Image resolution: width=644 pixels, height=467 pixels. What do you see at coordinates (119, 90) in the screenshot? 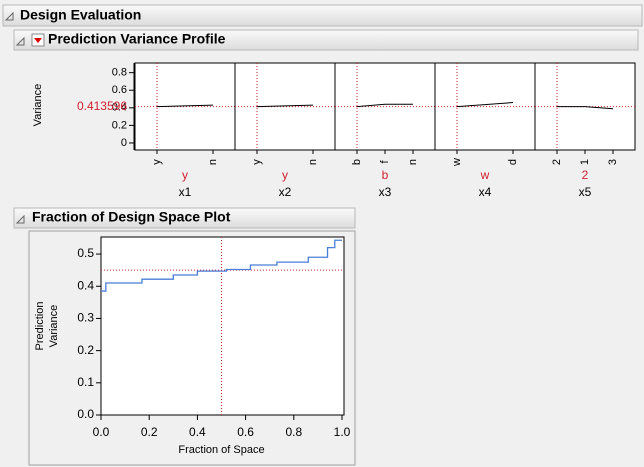
I see `y-tick-label: 0.6` at bounding box center [119, 90].